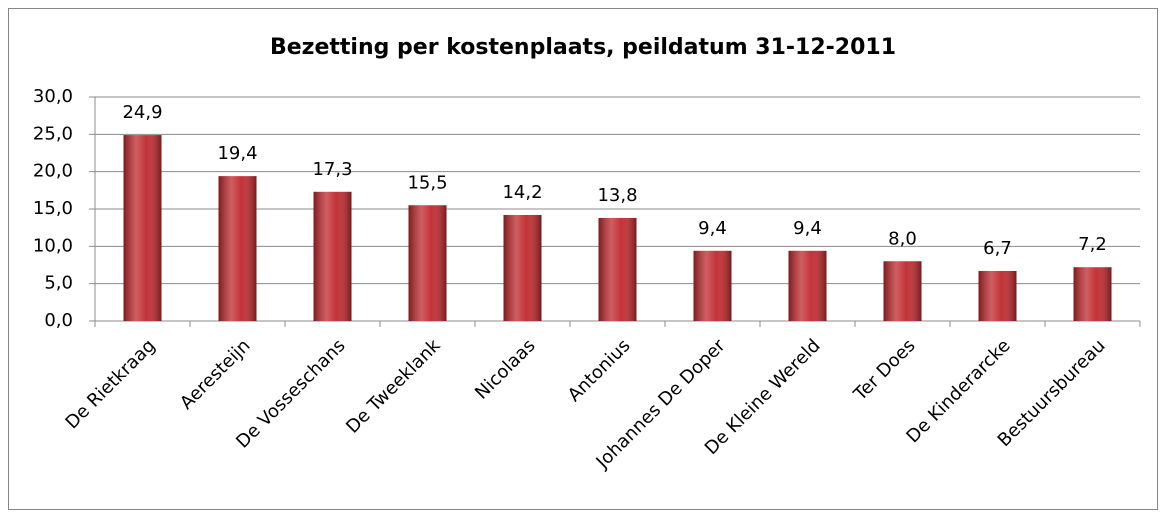 This screenshot has height=519, width=1166. I want to click on y-tick-label: 0,0, so click(58, 320).